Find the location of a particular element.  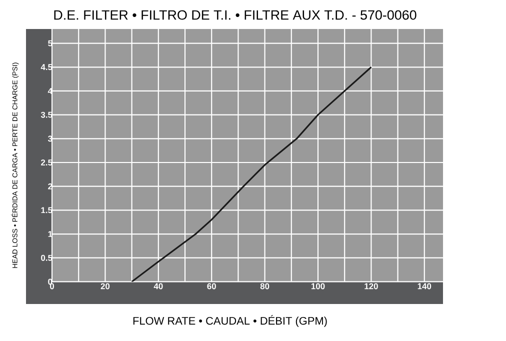

x-tick-label: 20 is located at coordinates (105, 286).